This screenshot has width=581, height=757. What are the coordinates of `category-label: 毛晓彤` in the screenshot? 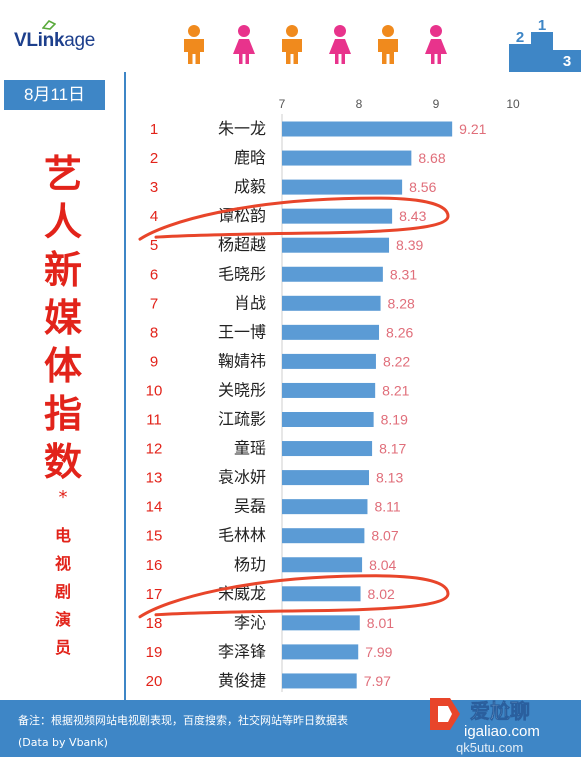 It's located at (242, 273).